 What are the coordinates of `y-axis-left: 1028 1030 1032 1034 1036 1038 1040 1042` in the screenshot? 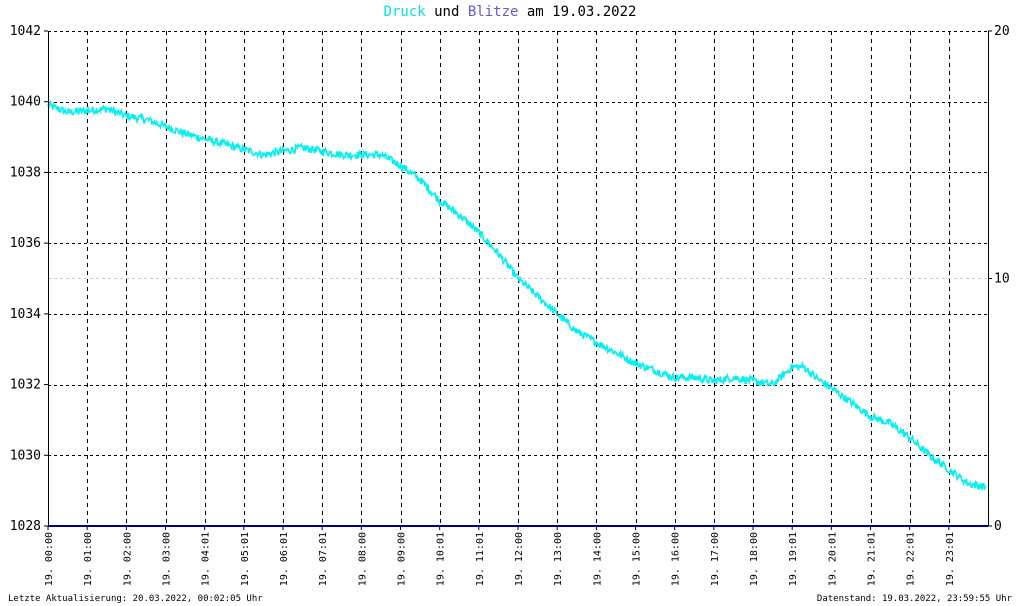 It's located at (29, 279).